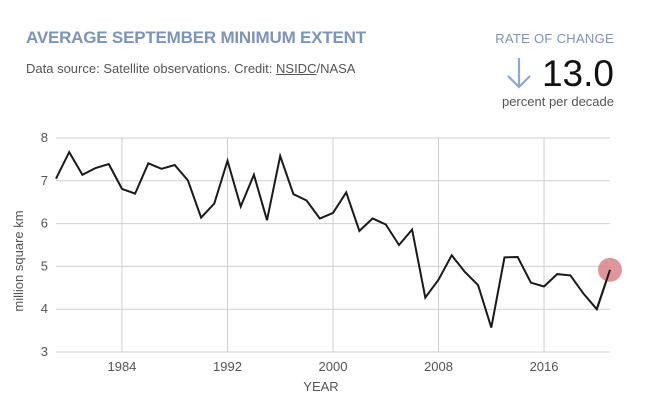 The image size is (656, 404). I want to click on x-axis-ticks: 1984 1992 2000 2008 2016, so click(332, 366).